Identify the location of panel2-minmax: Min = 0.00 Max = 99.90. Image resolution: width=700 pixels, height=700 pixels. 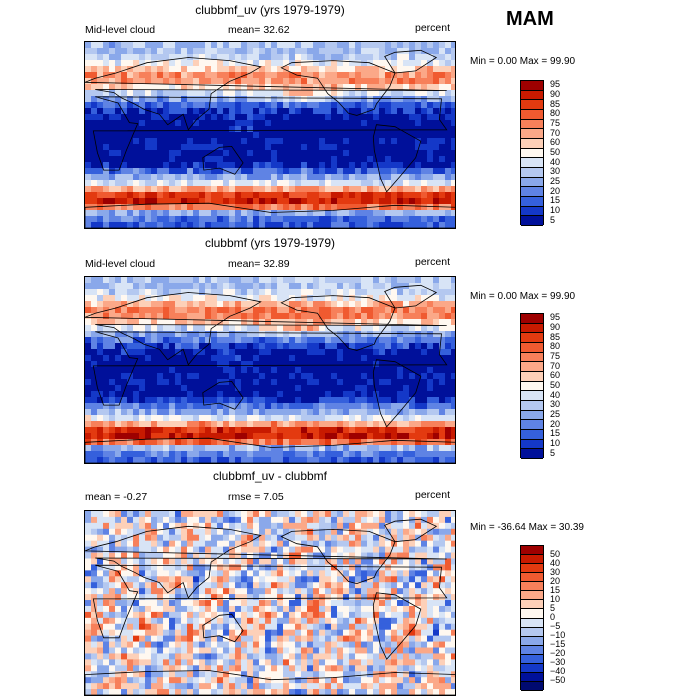
(523, 296).